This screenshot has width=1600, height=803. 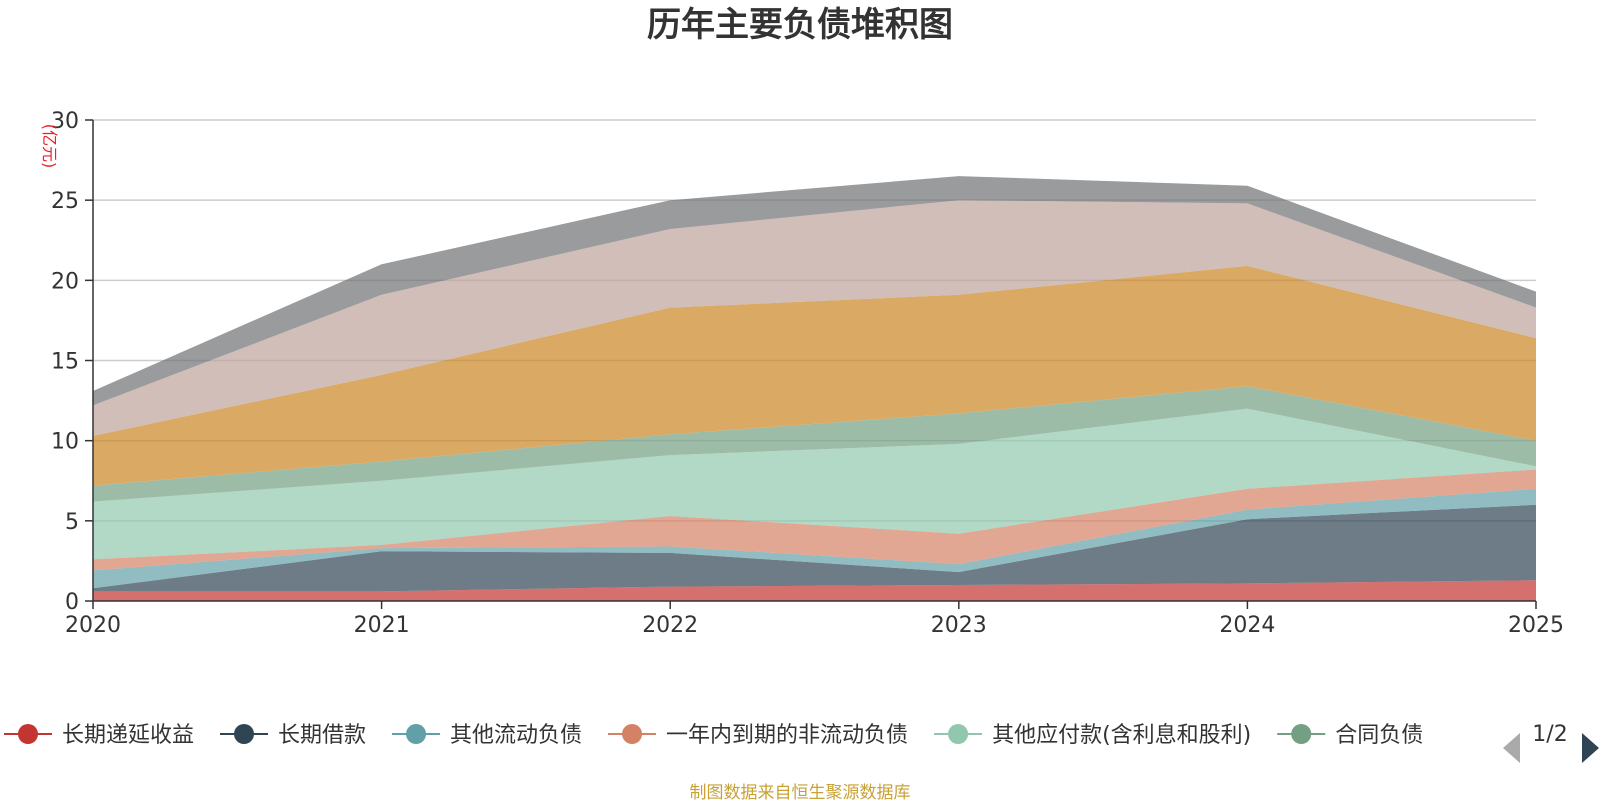 I want to click on x-tick-label: 2020, so click(x=93, y=625).